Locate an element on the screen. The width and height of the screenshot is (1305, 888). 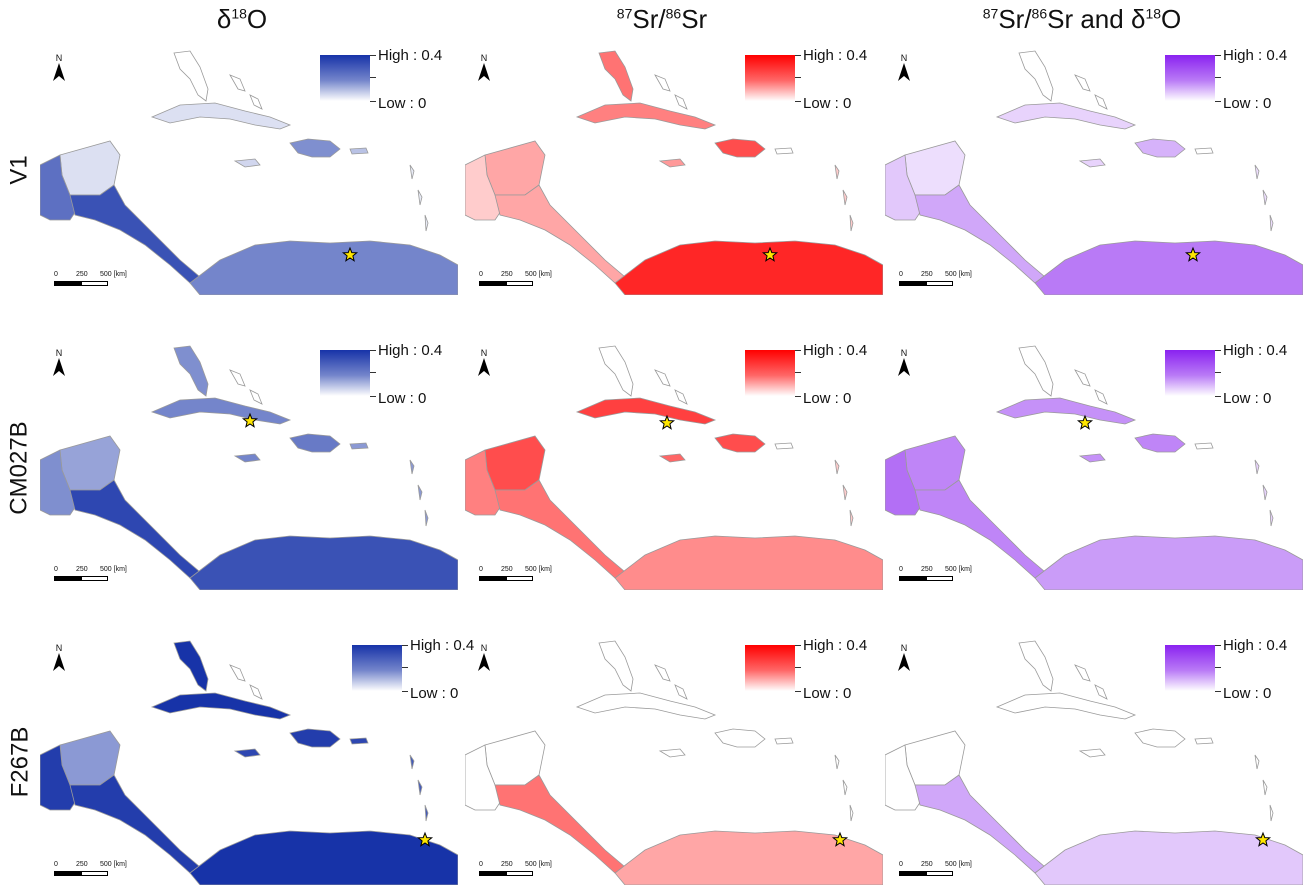
map-panel-v1-strontium: N High : 0.4 Low : 0 0 250 500 [km] is located at coordinates (674, 170).